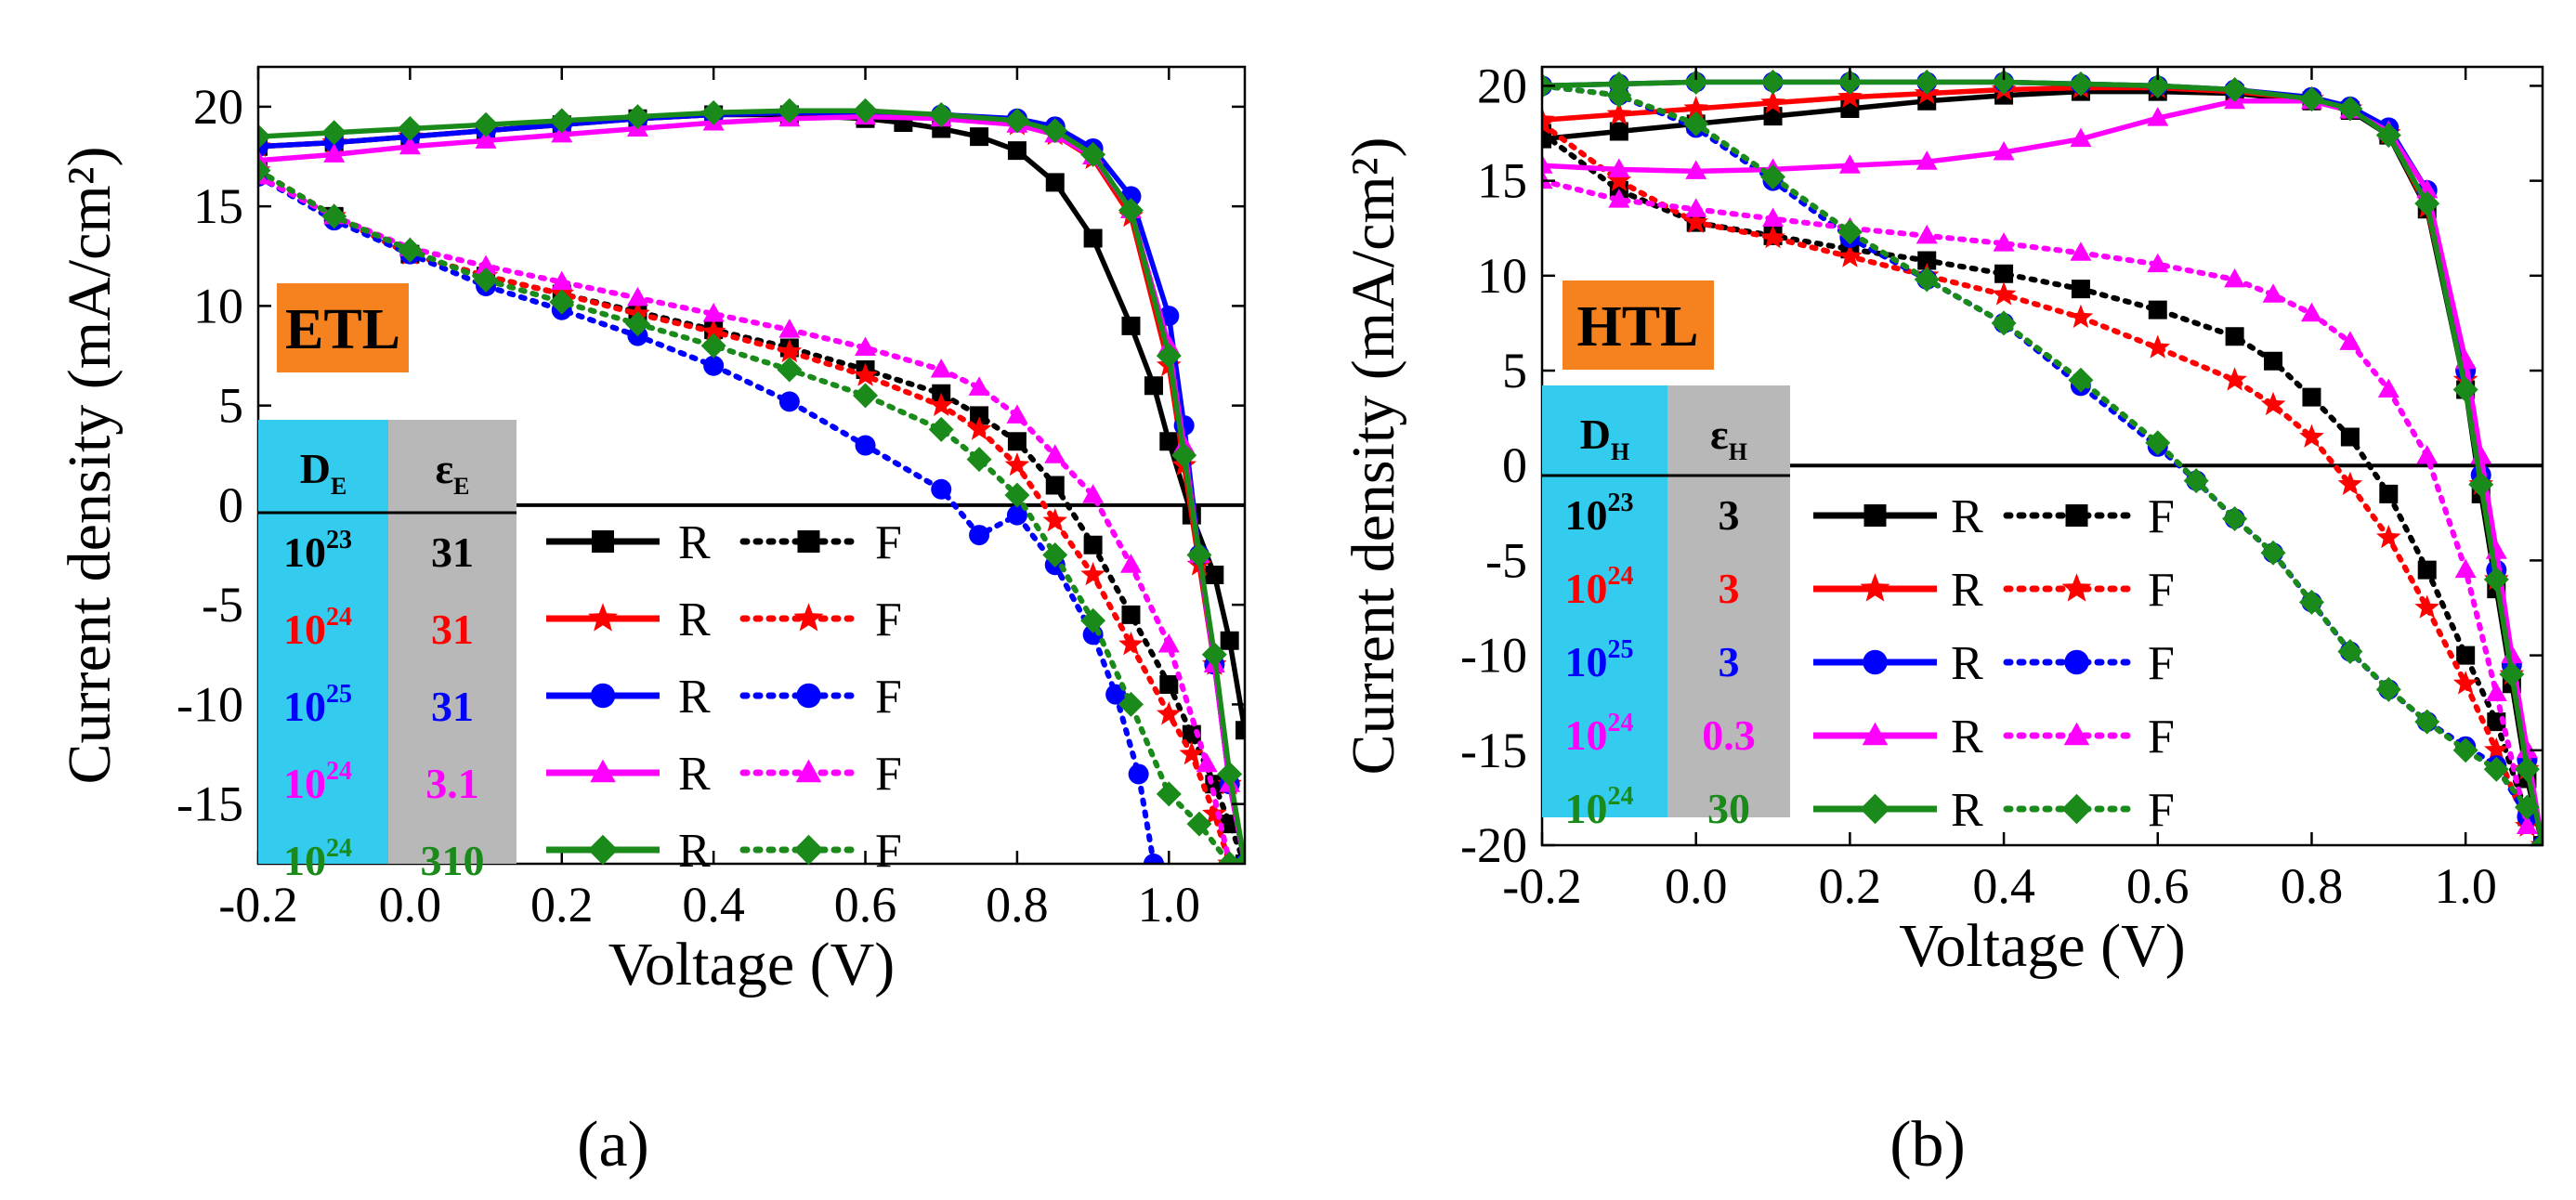  I want to click on y-tick-label: -20, so click(1493, 845).